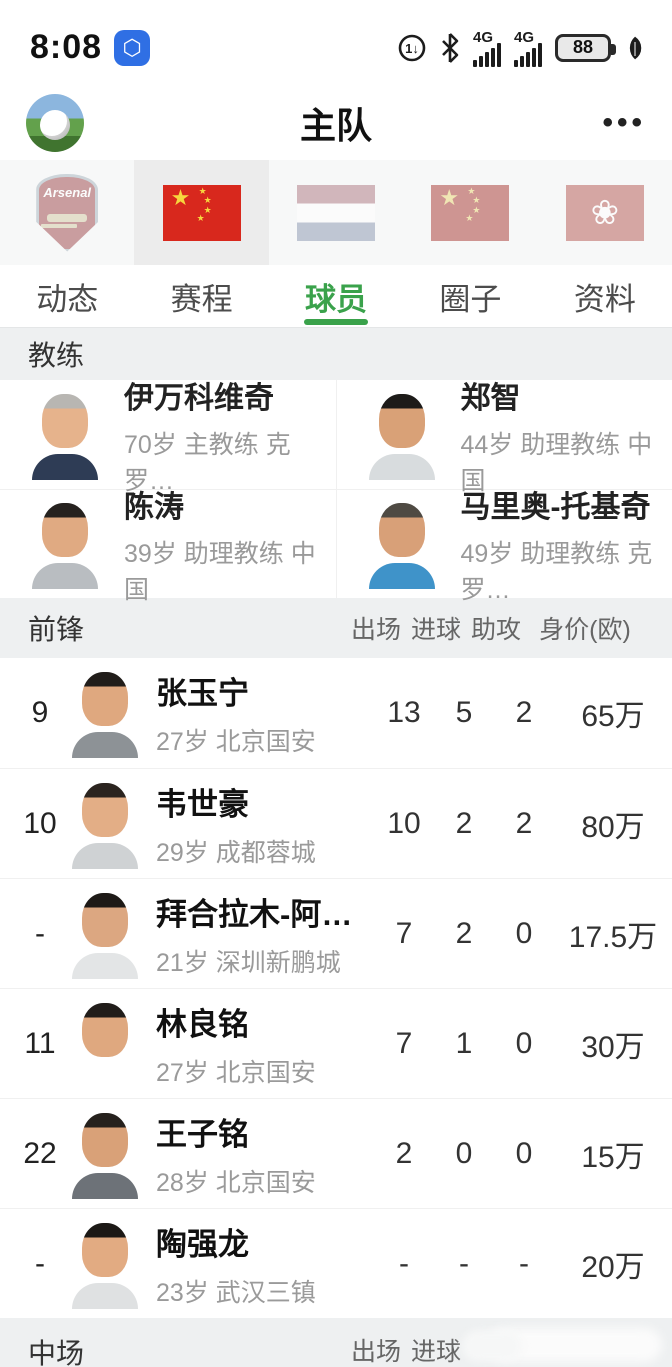 This screenshot has height=1367, width=672. Describe the element at coordinates (202, 1244) in the screenshot. I see `player-name: 陶强龙` at that location.